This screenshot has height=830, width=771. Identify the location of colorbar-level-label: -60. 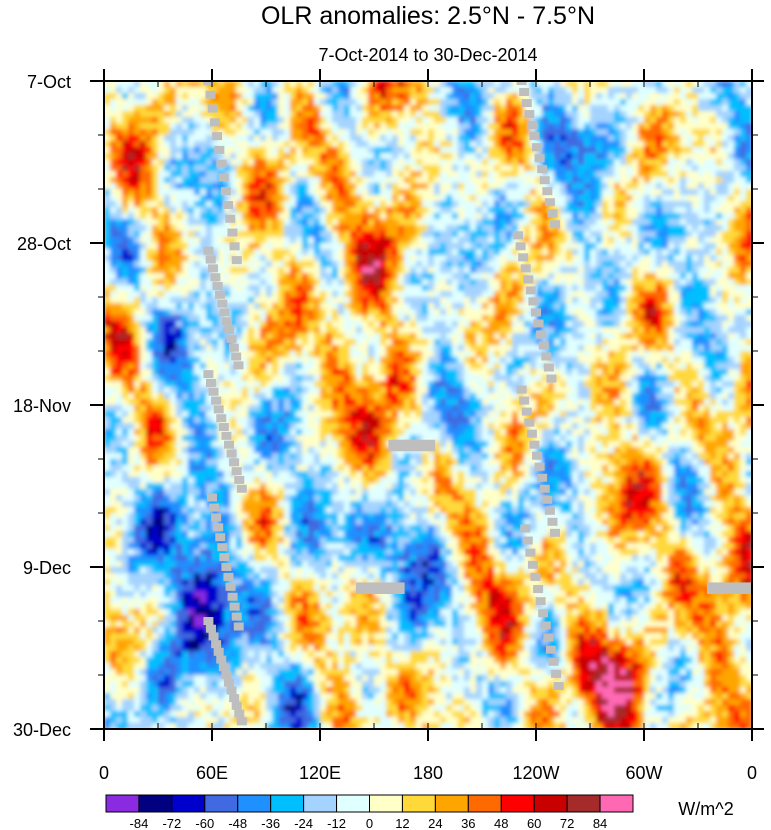
(204, 823).